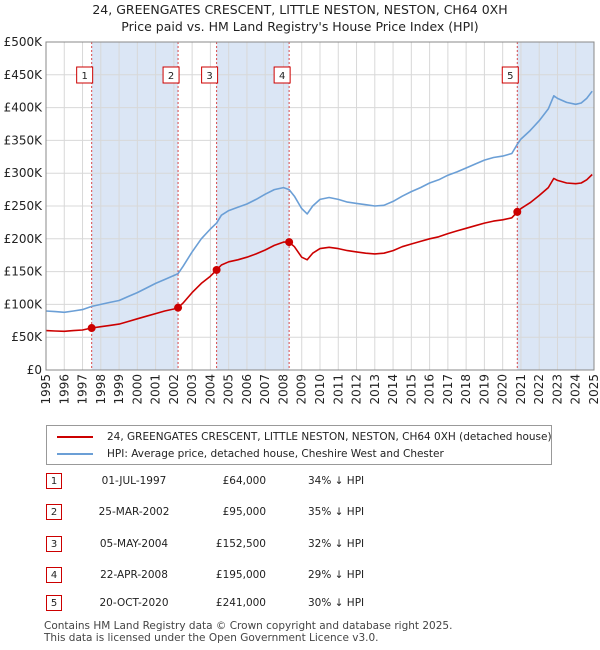  I want to click on x-tick-label: 2025, so click(593, 389).